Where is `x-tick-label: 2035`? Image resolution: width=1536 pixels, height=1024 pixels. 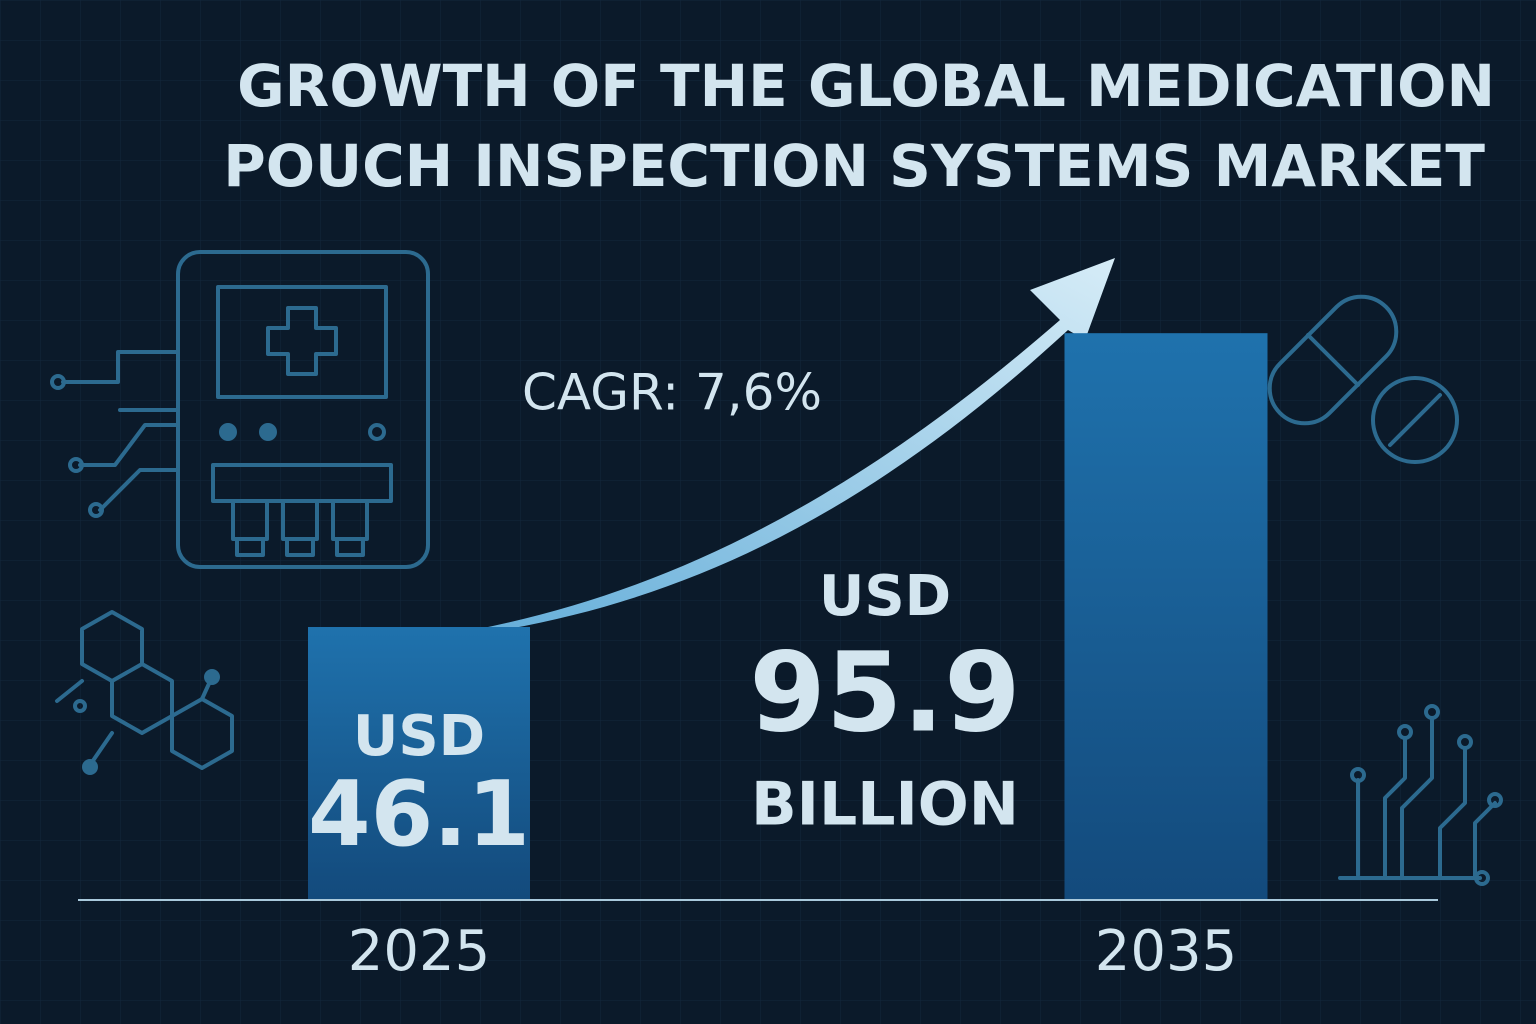
x-tick-label: 2035 is located at coordinates (1166, 951).